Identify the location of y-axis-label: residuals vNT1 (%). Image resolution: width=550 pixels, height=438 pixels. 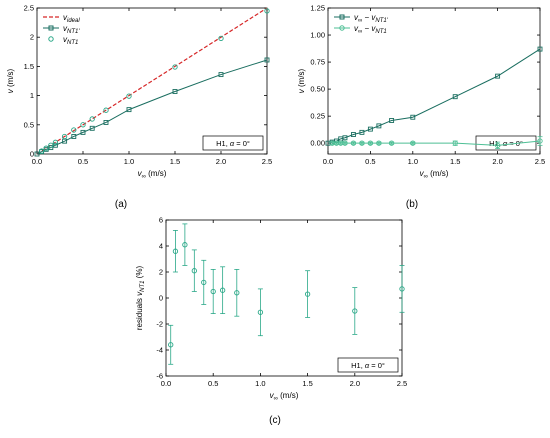
(140, 298).